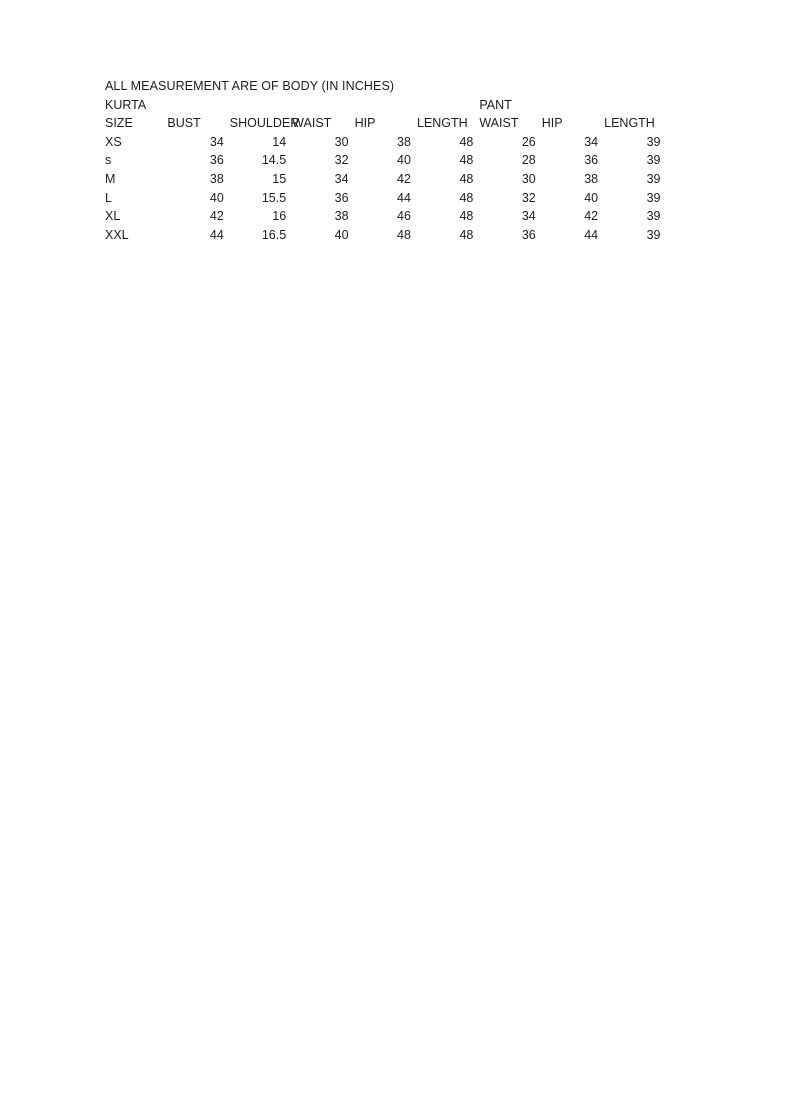 The height and width of the screenshot is (1100, 800). I want to click on table-cell: 15.5, so click(274, 197).